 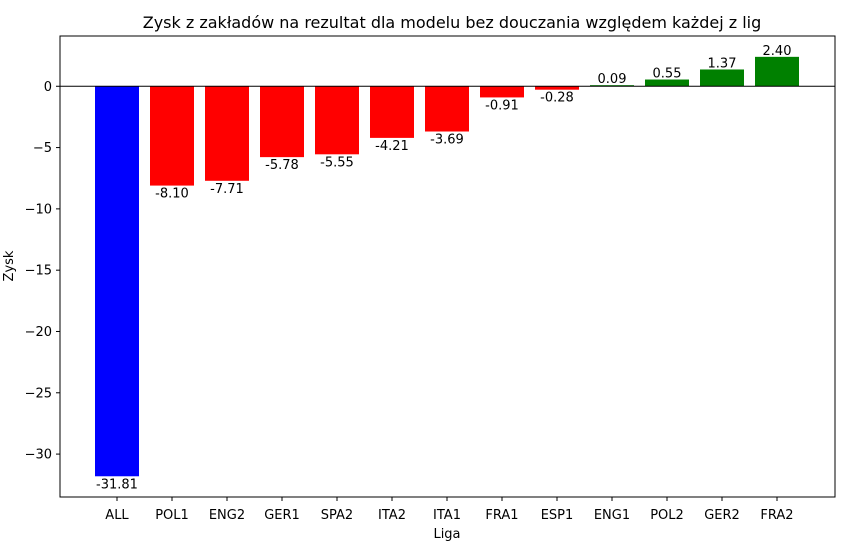 I want to click on bar-eng1, so click(x=612, y=86).